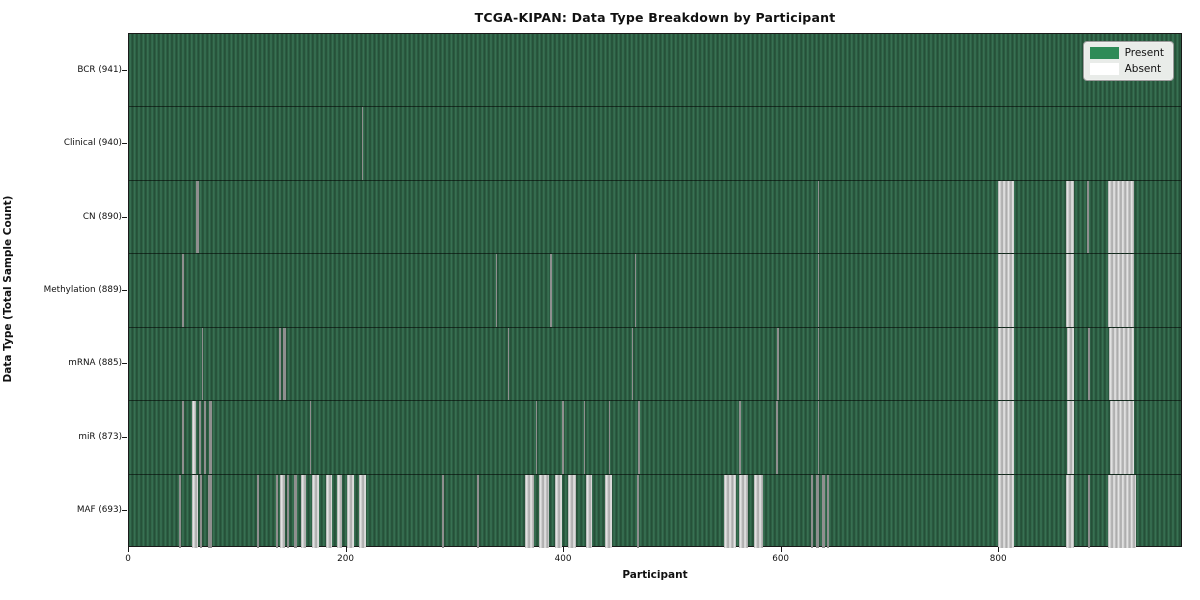  I want to click on legend: Present Absent, so click(1128, 61).